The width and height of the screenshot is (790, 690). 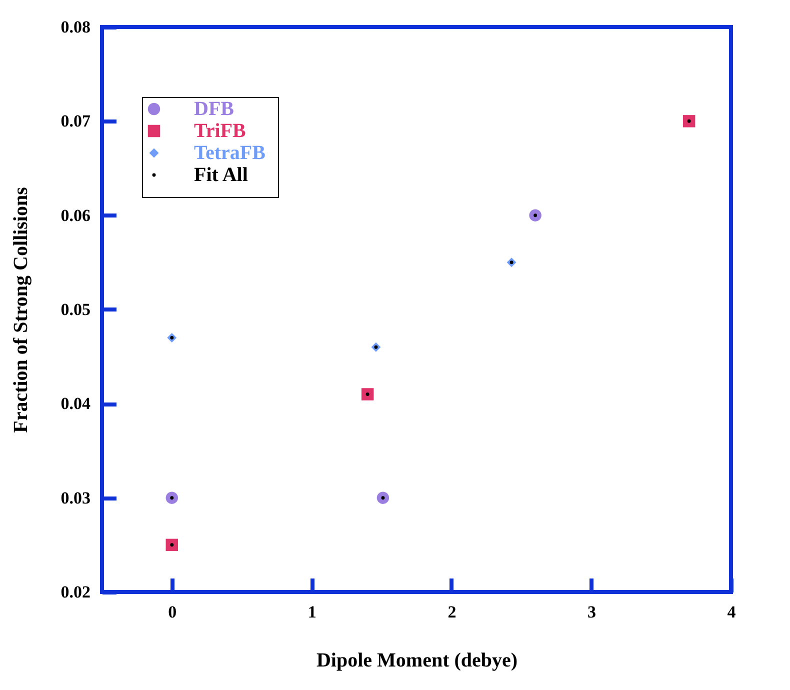 I want to click on legend-label: TriFB, so click(x=220, y=131).